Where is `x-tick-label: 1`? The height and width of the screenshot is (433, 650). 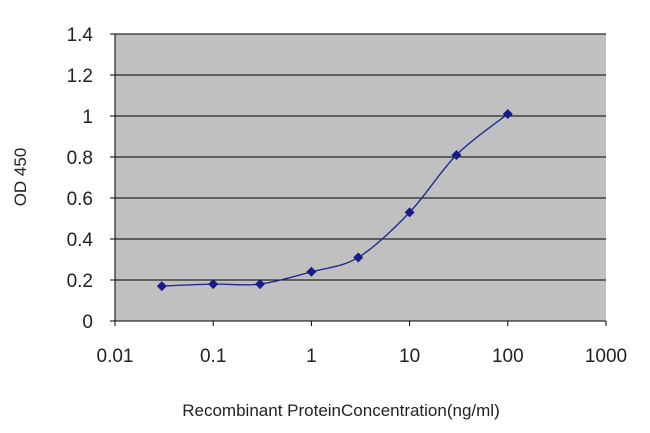
x-tick-label: 1 is located at coordinates (311, 356).